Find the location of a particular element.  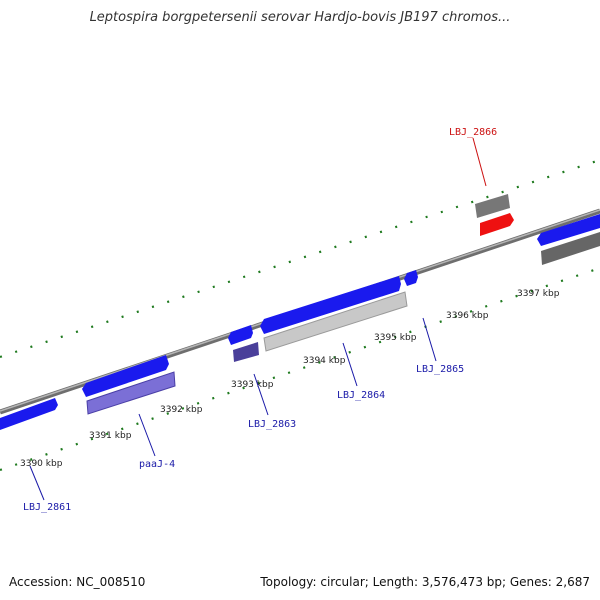

scale-label: 3394 kbp is located at coordinates (324, 361).